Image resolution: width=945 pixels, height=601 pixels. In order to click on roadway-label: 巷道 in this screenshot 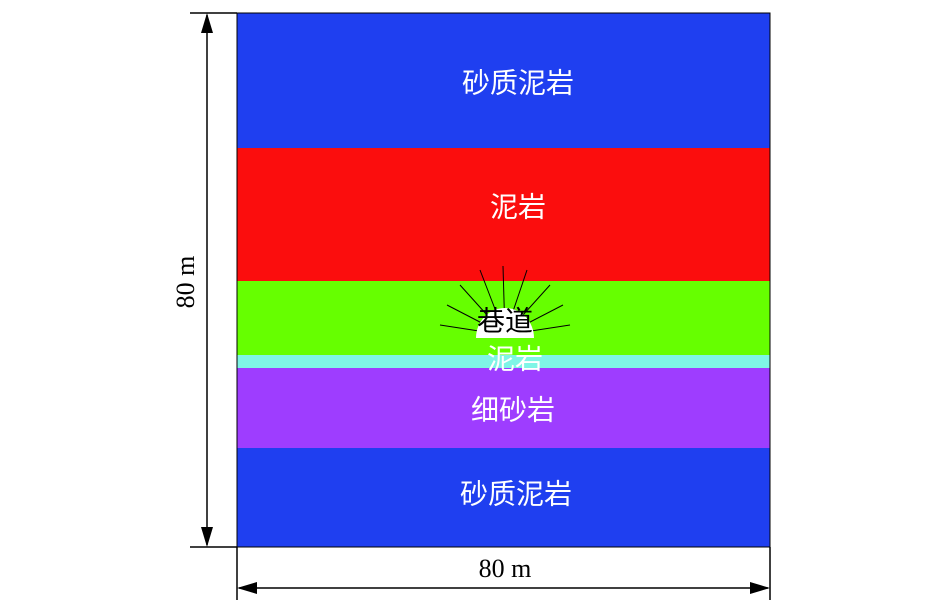, I will do `click(505, 321)`.